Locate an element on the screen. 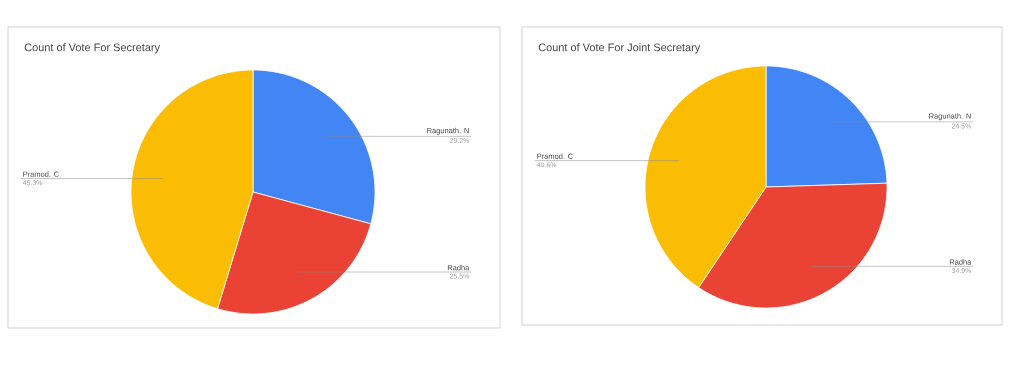 Image resolution: width=1028 pixels, height=368 pixels. chart-title: Count of Vote For Joint Secretary is located at coordinates (619, 48).